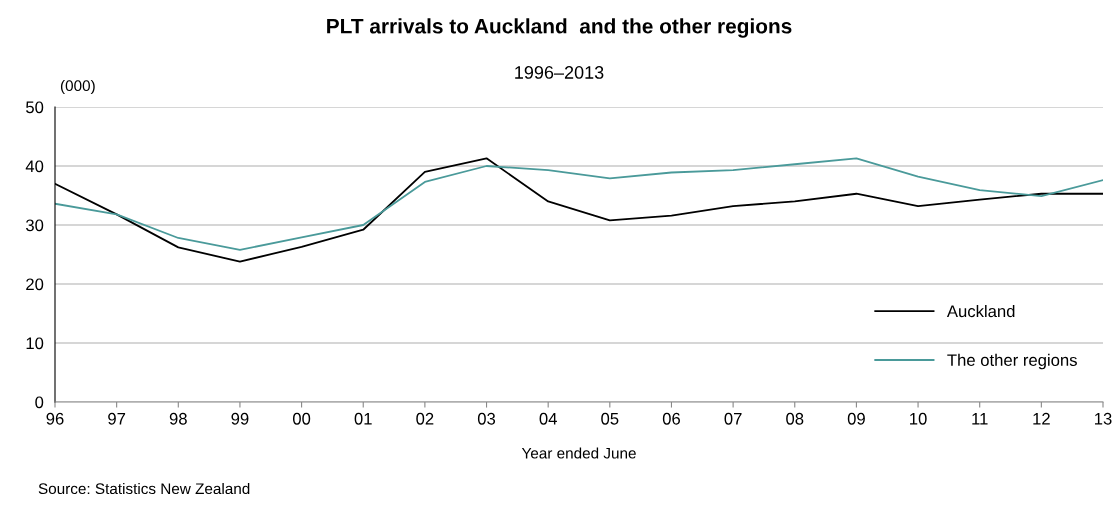 The width and height of the screenshot is (1118, 513). I want to click on x-tick-label: 09, so click(856, 418).